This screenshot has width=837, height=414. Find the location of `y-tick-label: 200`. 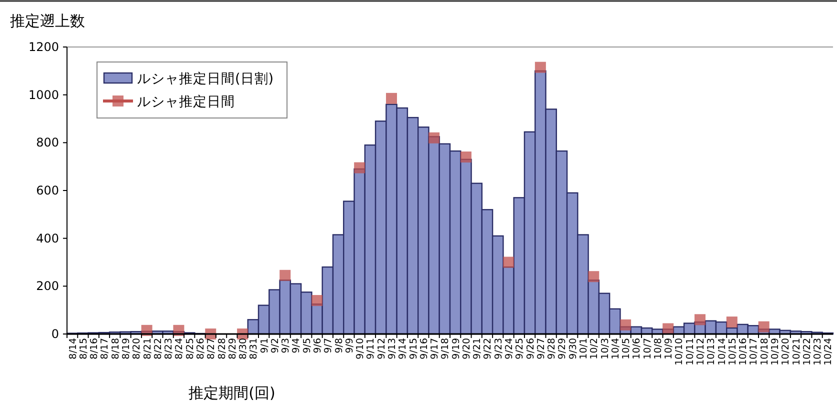

y-tick-label: 200 is located at coordinates (47, 286).